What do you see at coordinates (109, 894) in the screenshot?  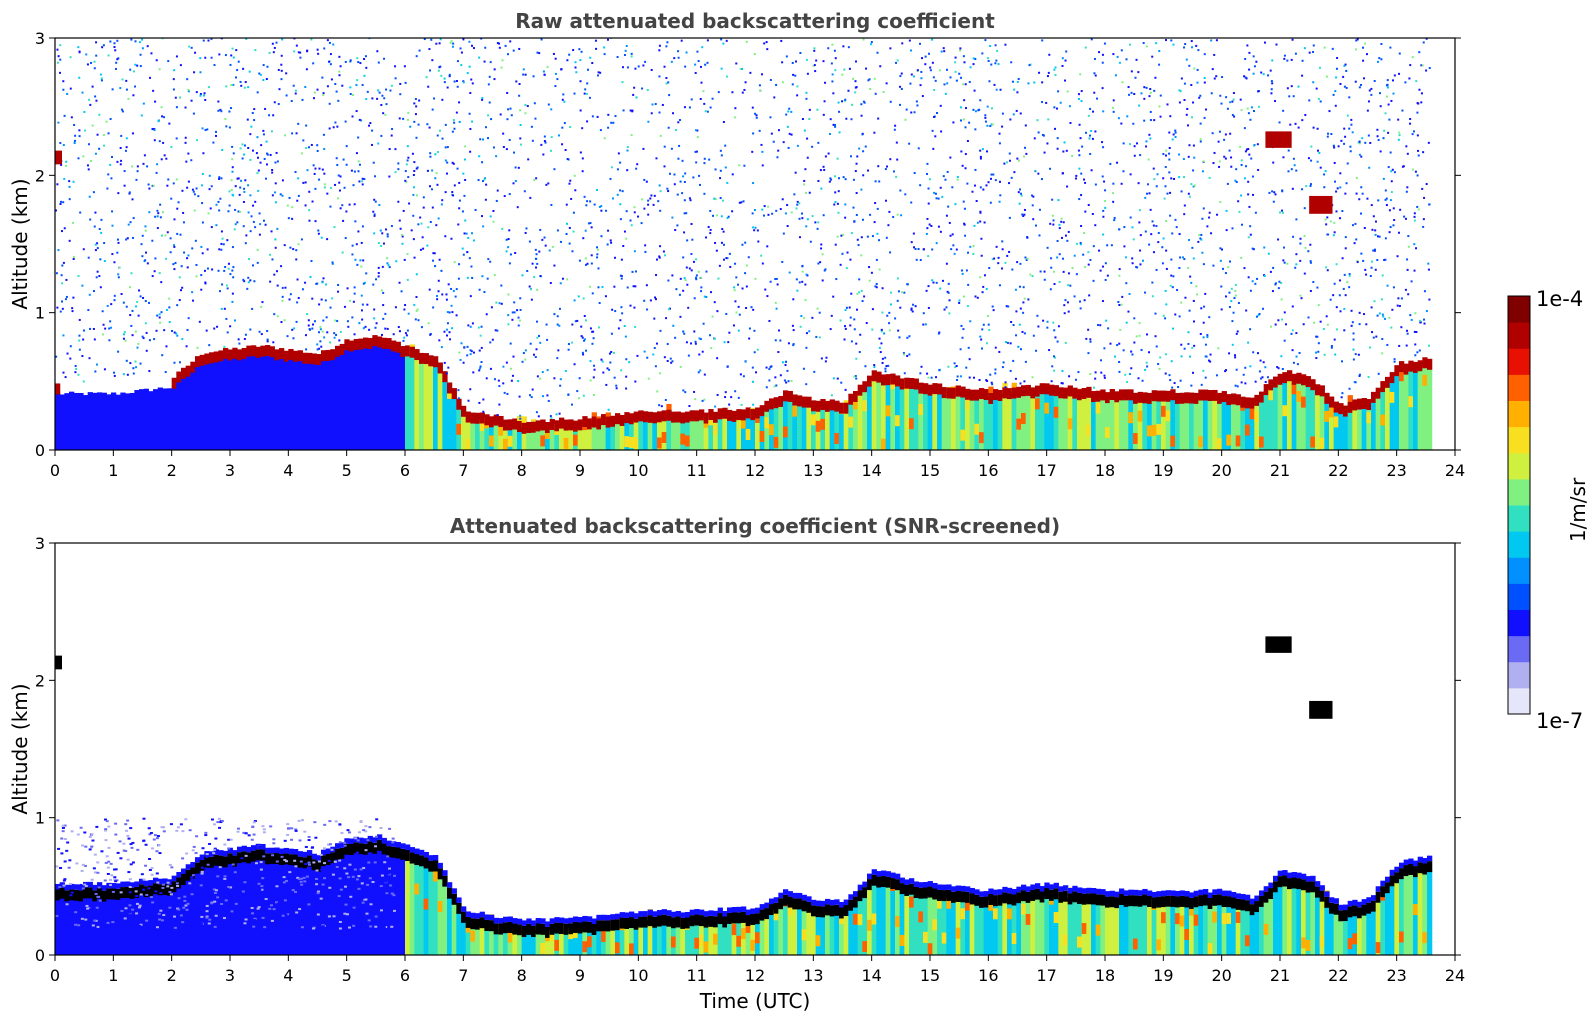 I see `panel2-boundary-layer-cell` at bounding box center [109, 894].